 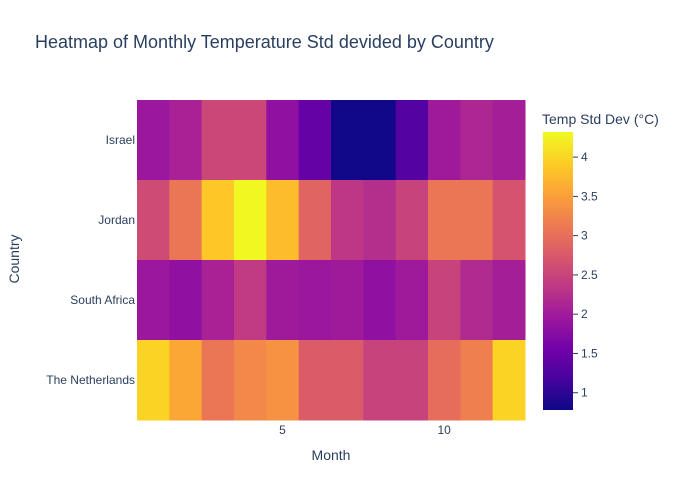 I want to click on colorbar-tick-label: 1.5, so click(x=589, y=353).